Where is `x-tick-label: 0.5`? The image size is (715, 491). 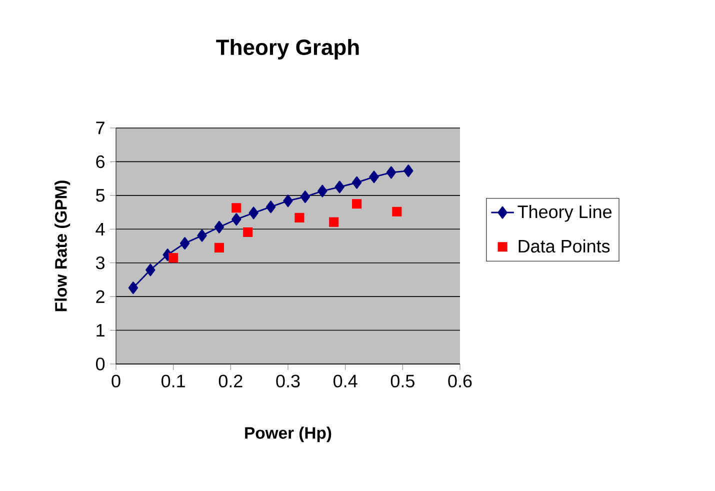 x-tick-label: 0.5 is located at coordinates (402, 381).